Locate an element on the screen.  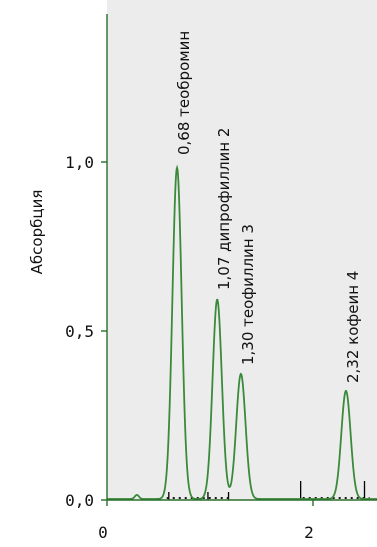
y-tick-label: 1,0 is located at coordinates (79, 162).